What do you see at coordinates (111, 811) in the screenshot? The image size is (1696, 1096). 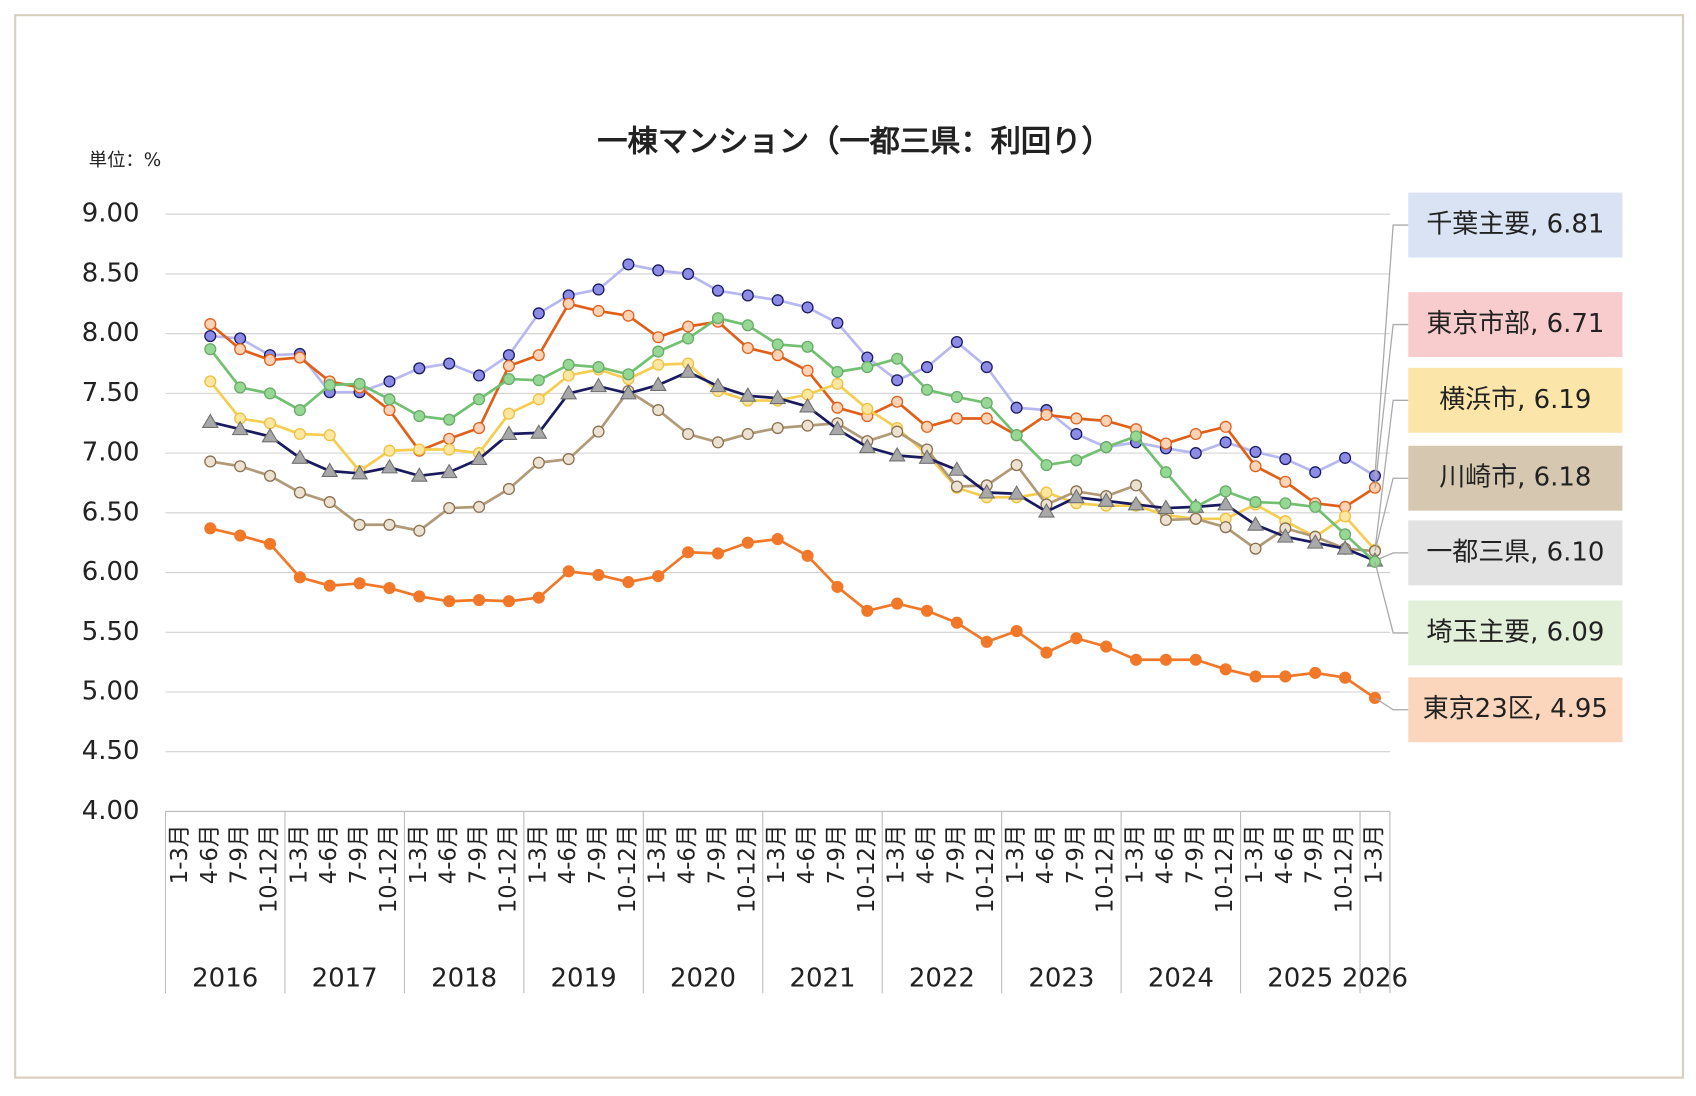 I see `y-tick-label: 4.00` at bounding box center [111, 811].